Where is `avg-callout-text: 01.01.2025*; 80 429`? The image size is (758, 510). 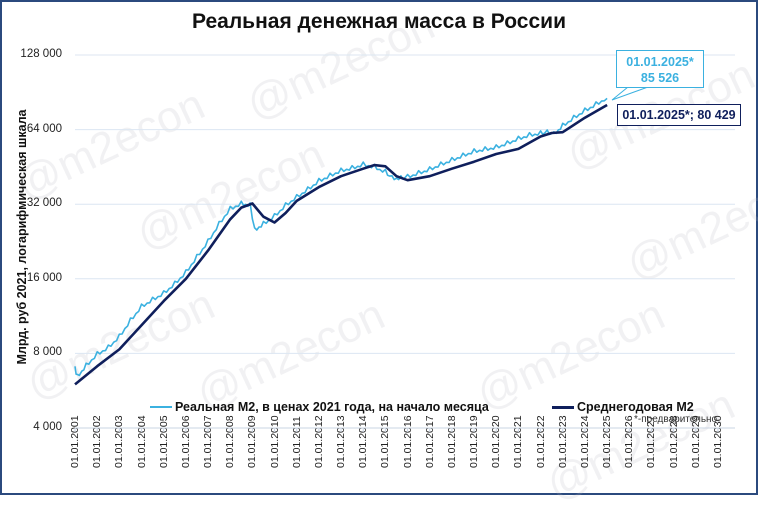
avg-callout-text: 01.01.2025*; 80 429 is located at coordinates (679, 115).